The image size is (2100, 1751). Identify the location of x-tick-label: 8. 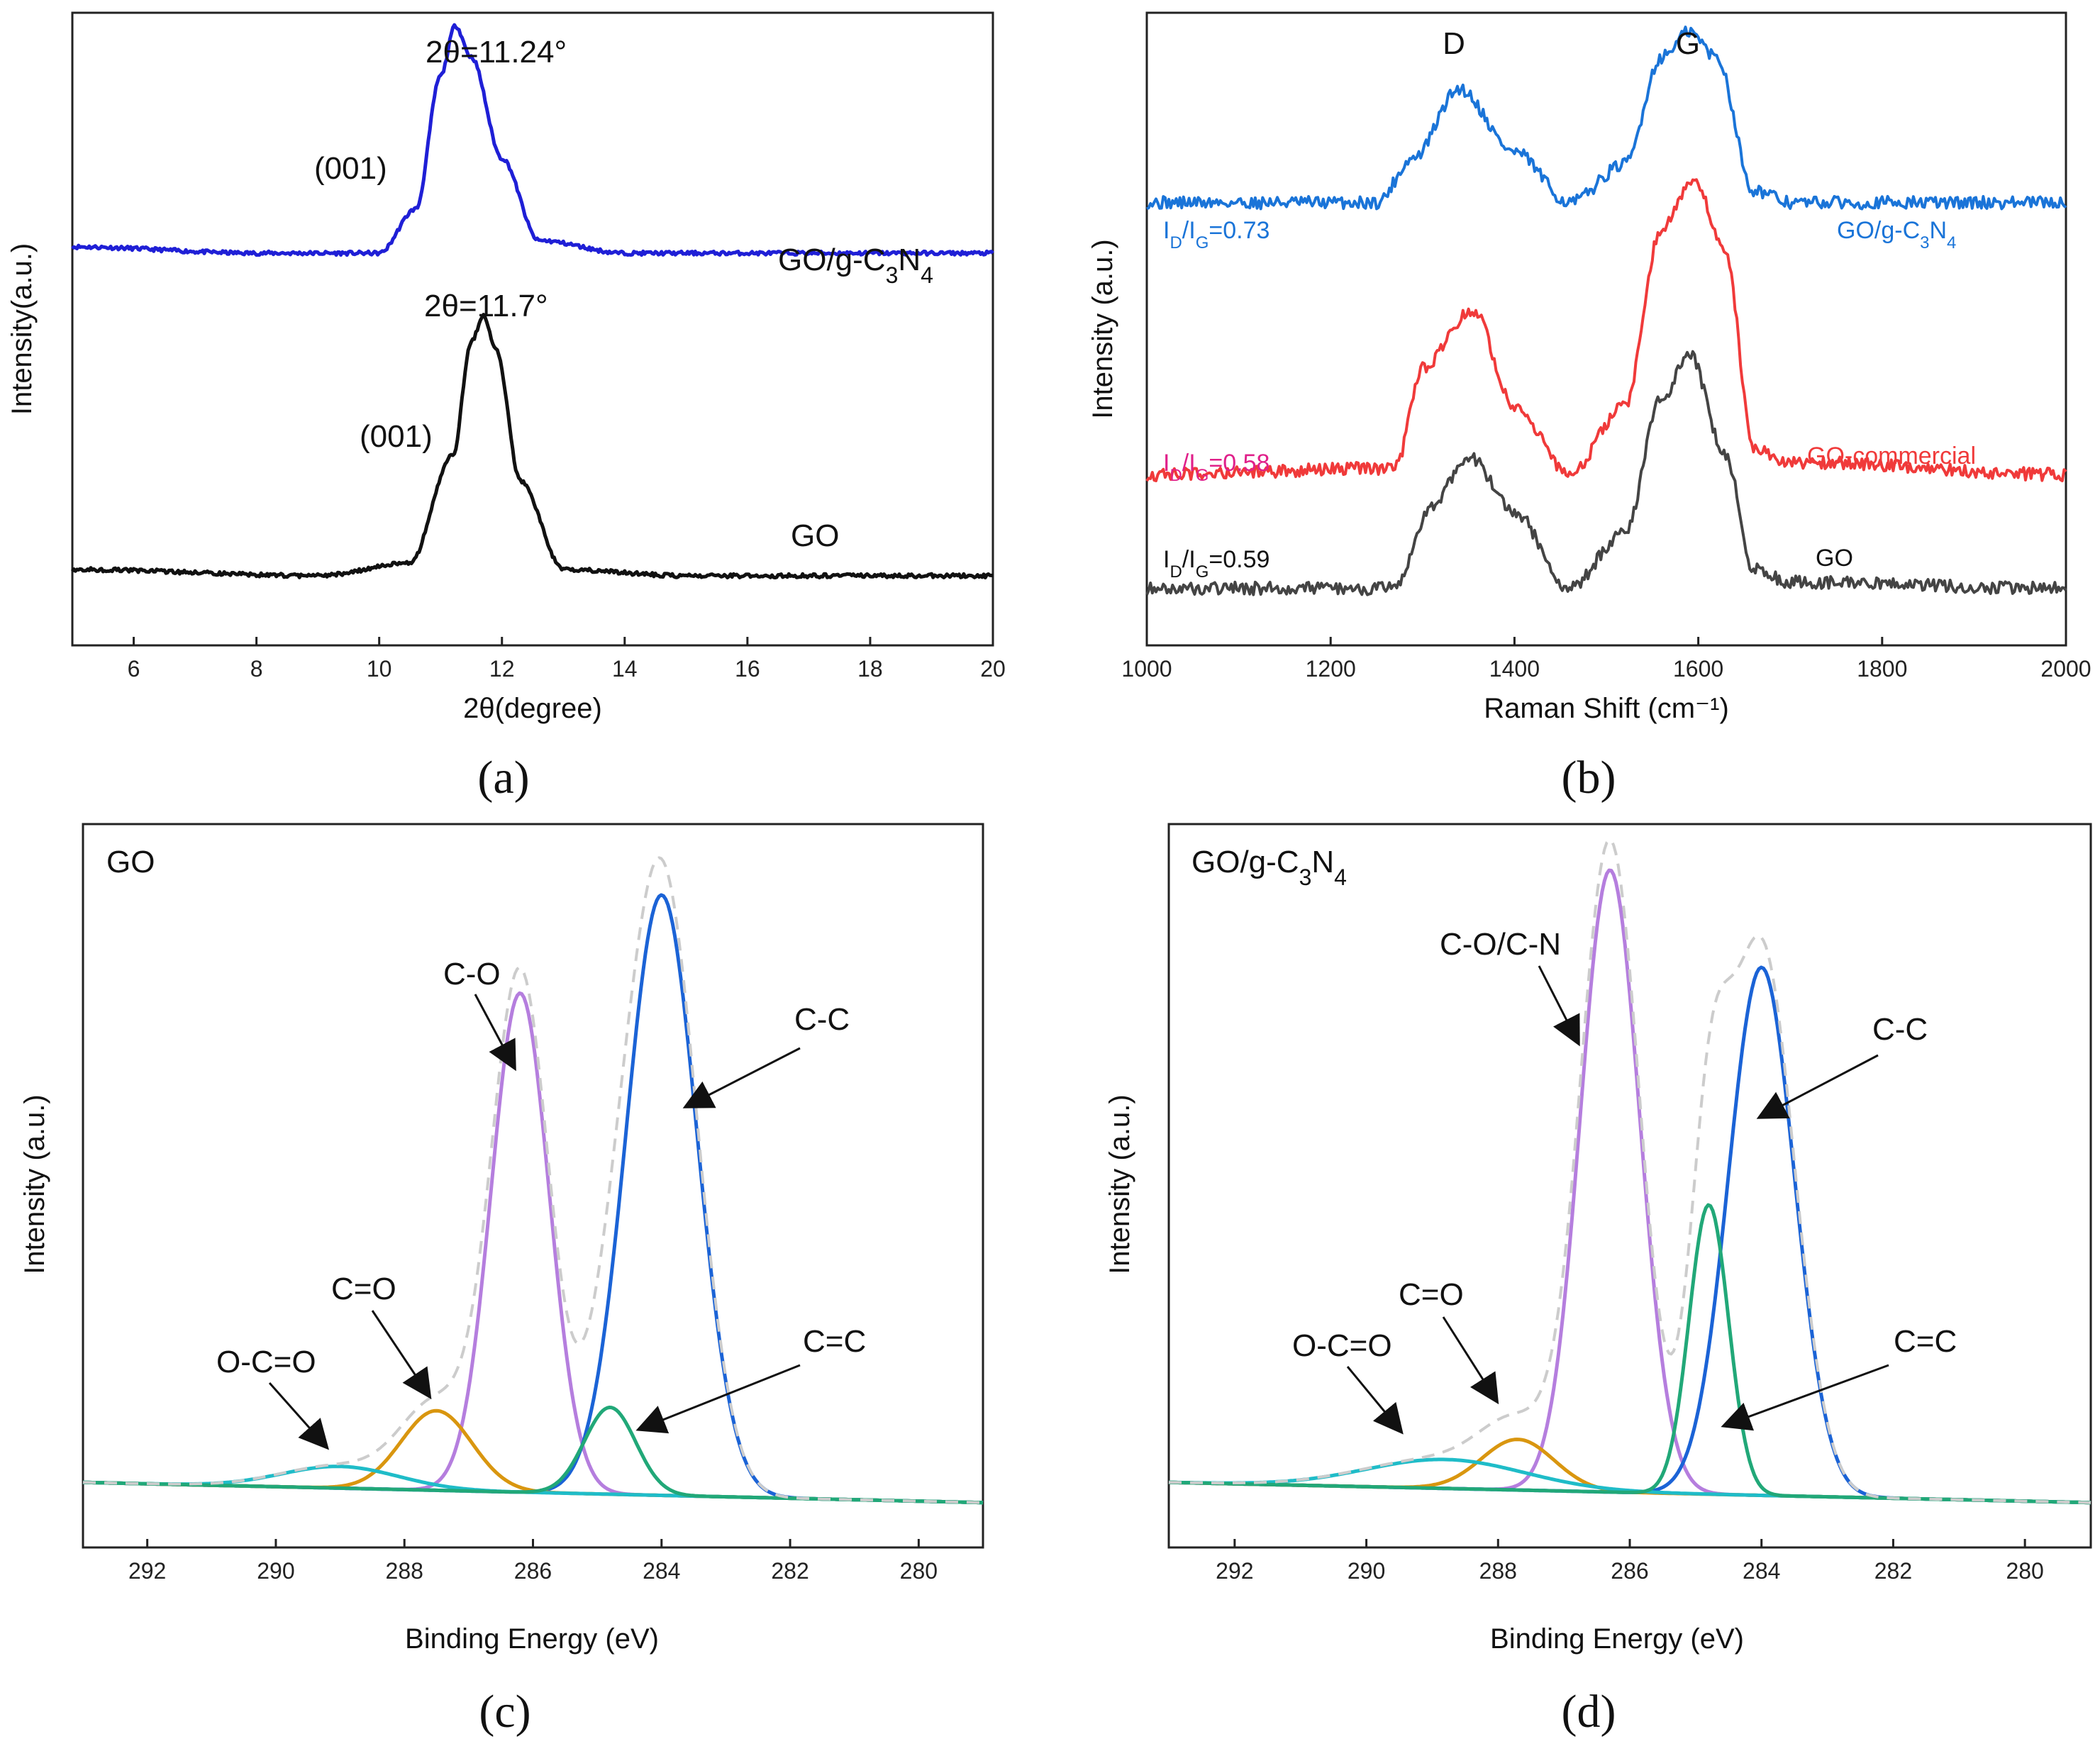
(256, 669).